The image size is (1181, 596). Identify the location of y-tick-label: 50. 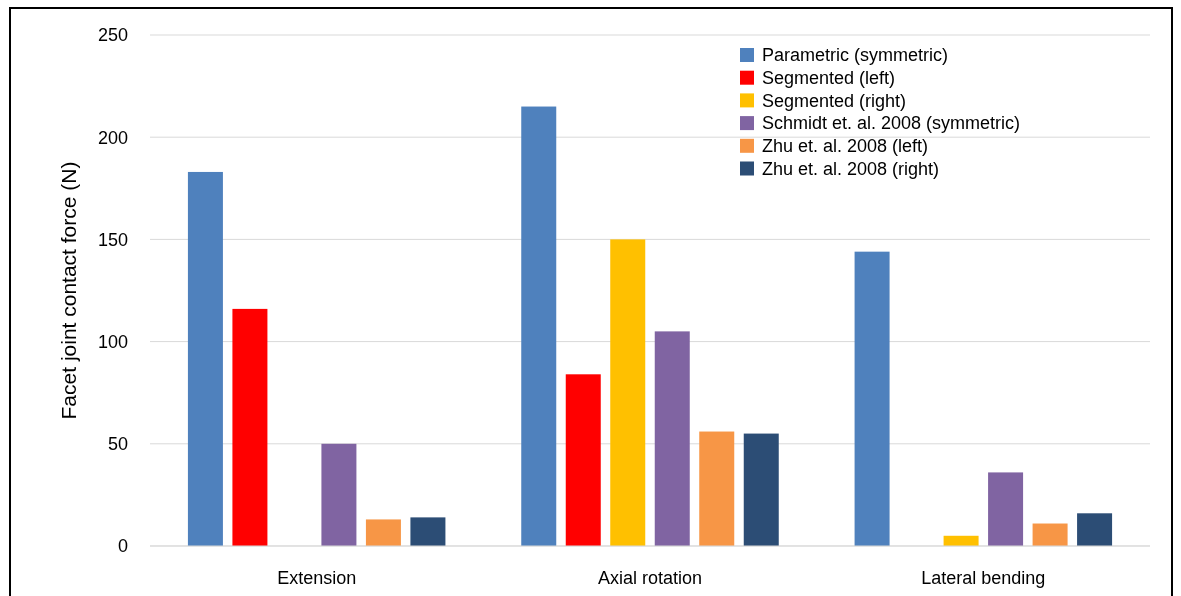
(117, 444).